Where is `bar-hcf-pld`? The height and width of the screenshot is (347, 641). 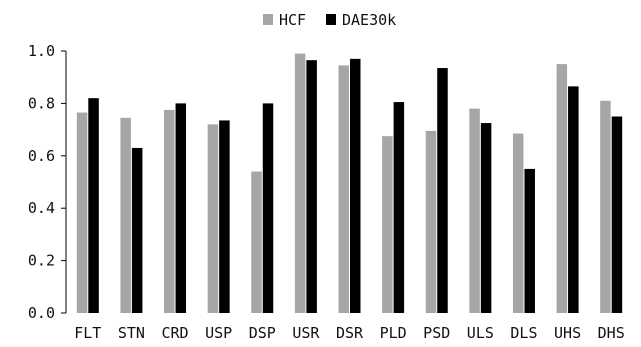 bar-hcf-pld is located at coordinates (387, 224).